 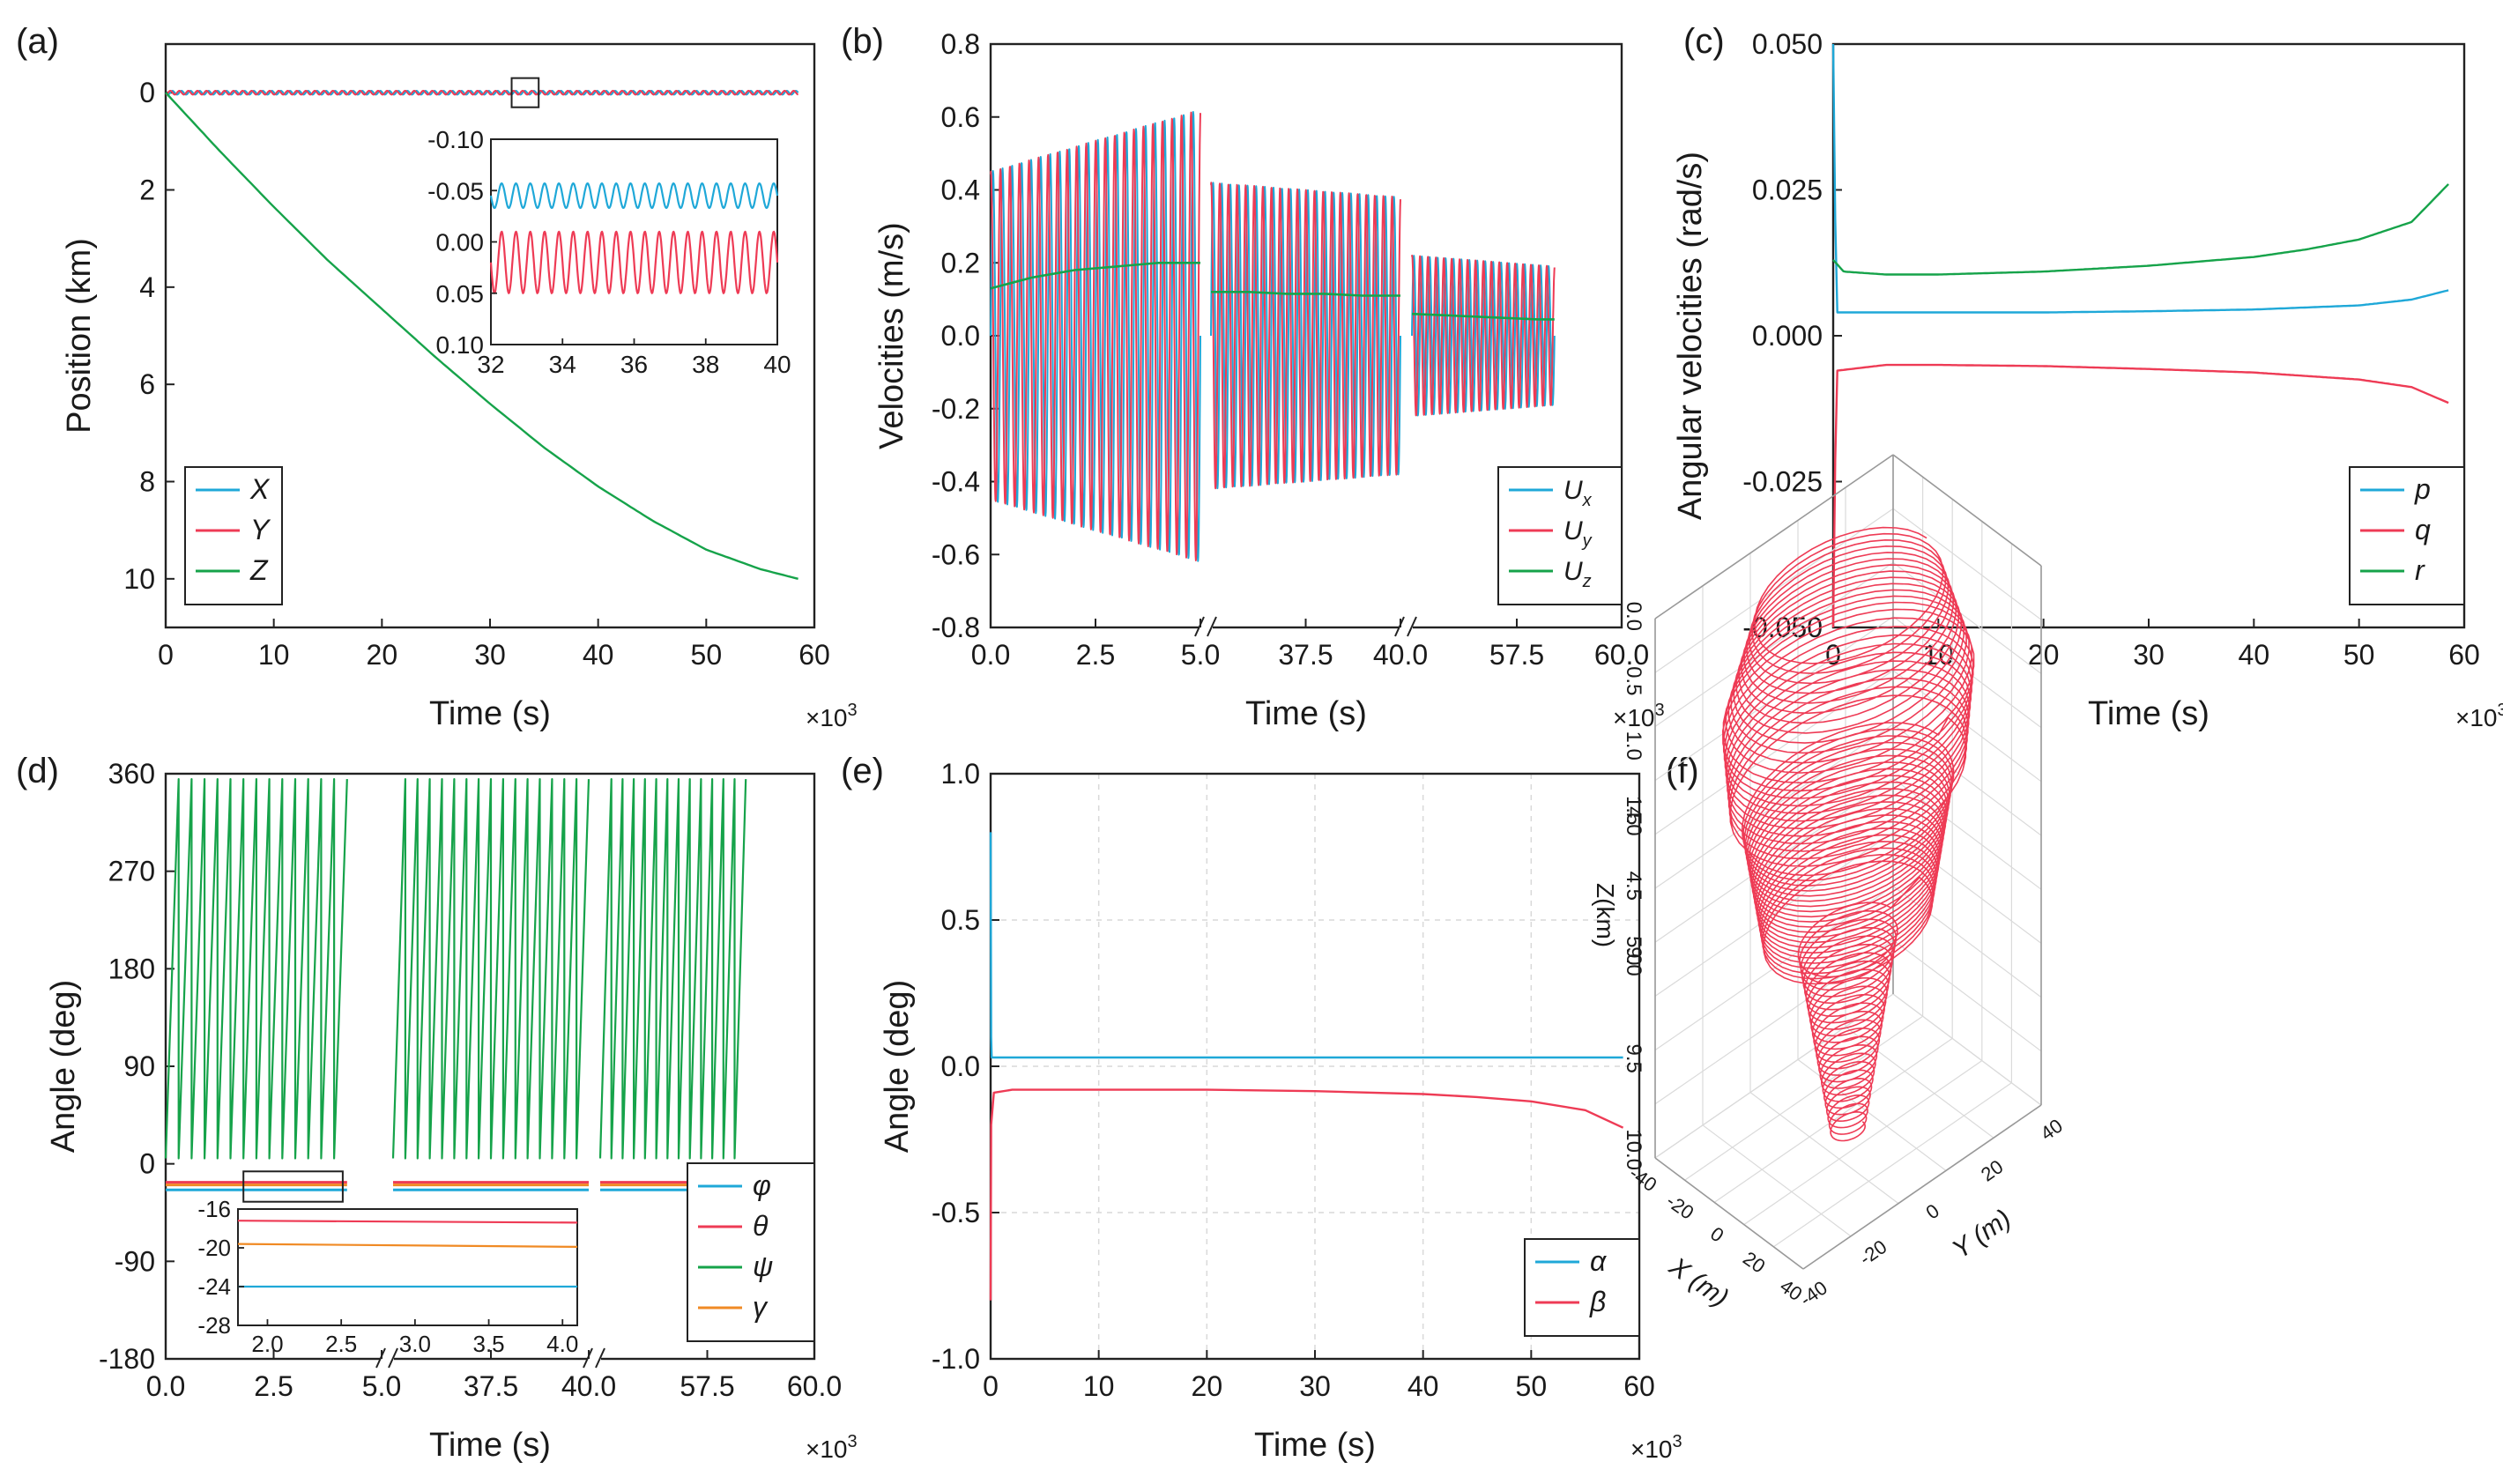 What do you see at coordinates (814, 1386) in the screenshot?
I see `panel-d-x-tick-label: 60.0` at bounding box center [814, 1386].